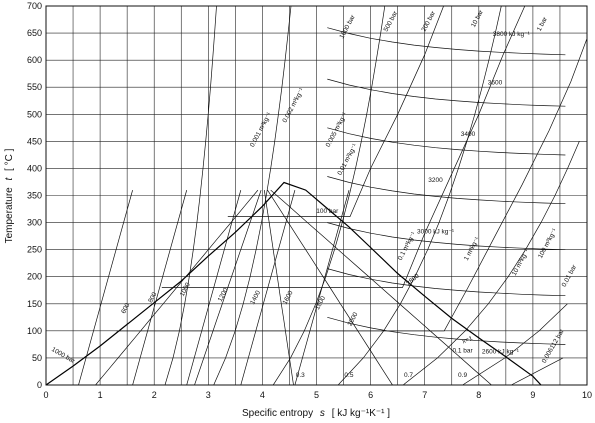 This screenshot has height=423, width=595. What do you see at coordinates (261, 130) in the screenshot?
I see `curve-label: 0.001 m³kg⁻¹` at bounding box center [261, 130].